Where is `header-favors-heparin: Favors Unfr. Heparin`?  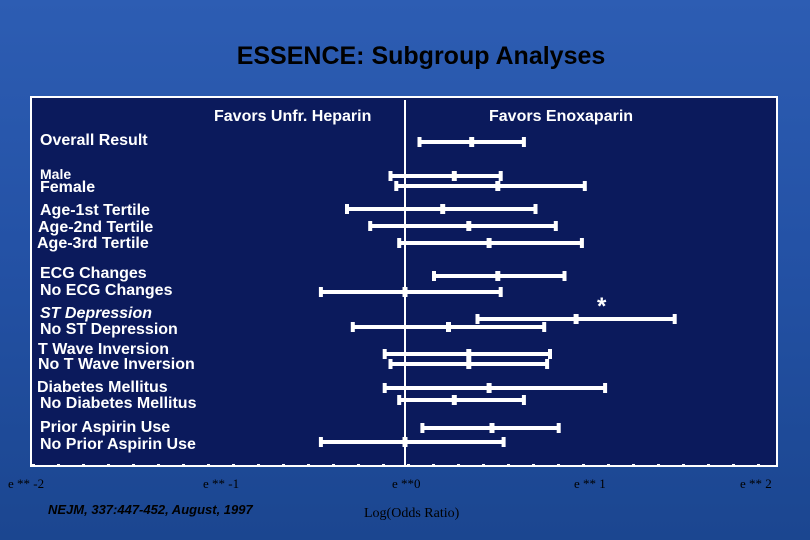 header-favors-heparin: Favors Unfr. Heparin is located at coordinates (293, 116).